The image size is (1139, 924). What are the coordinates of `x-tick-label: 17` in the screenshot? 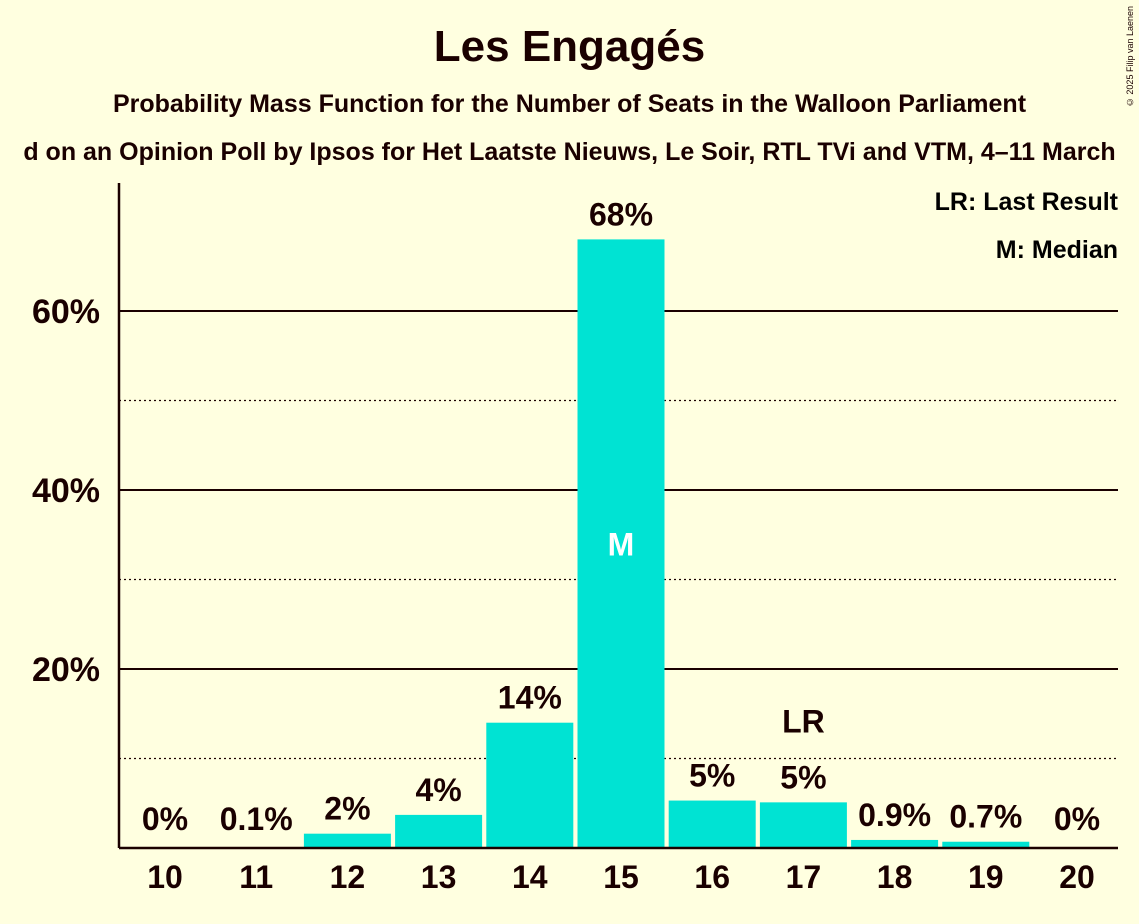 It's located at (804, 877).